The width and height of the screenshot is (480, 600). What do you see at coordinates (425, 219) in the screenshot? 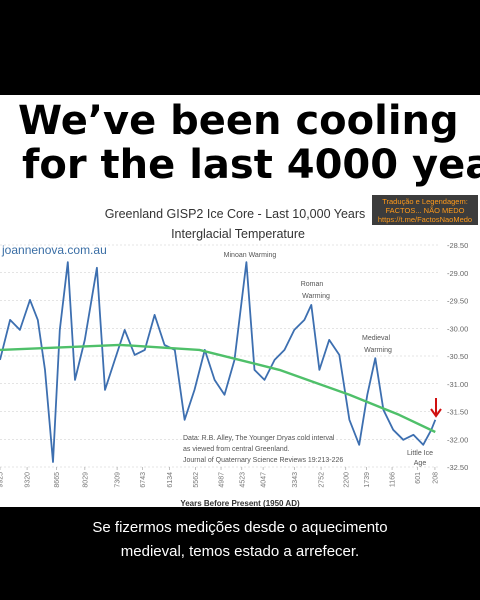
I see `watermark: https://t.me/FactosNaoMedo` at bounding box center [425, 219].